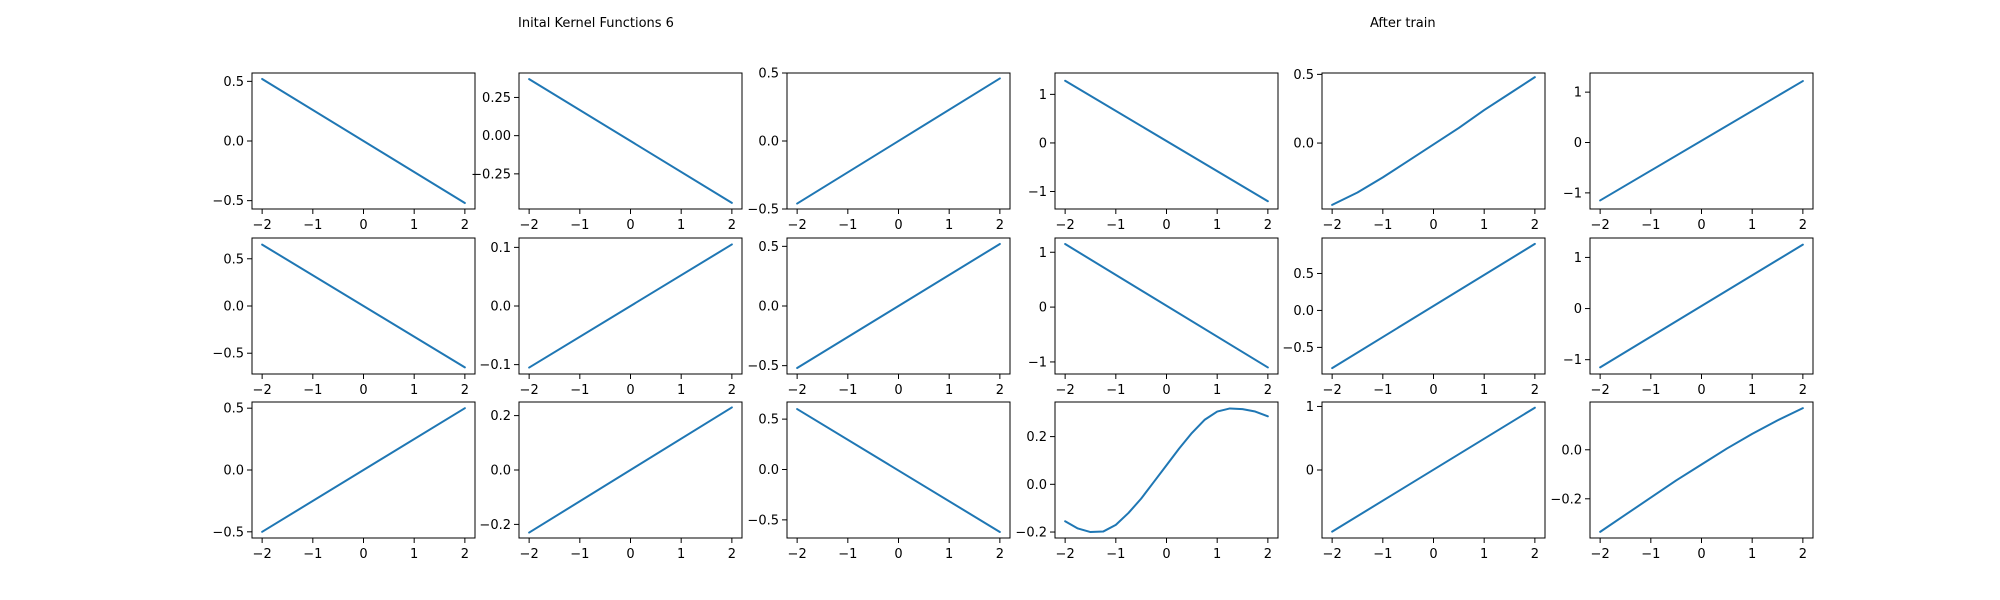  Describe the element at coordinates (500, 248) in the screenshot. I see `y-tick-label: 0.1` at that location.